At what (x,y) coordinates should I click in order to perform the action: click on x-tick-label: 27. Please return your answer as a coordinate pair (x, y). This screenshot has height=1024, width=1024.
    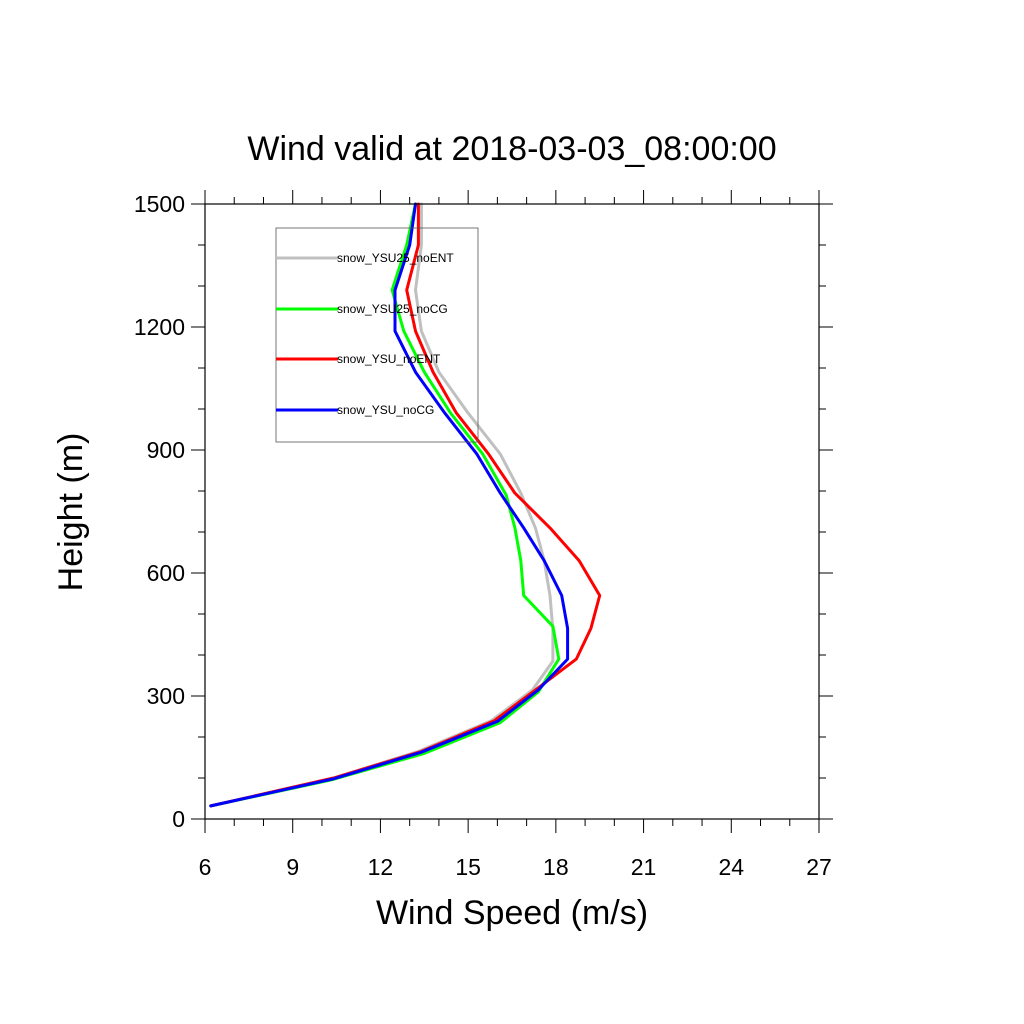
    Looking at the image, I should click on (819, 867).